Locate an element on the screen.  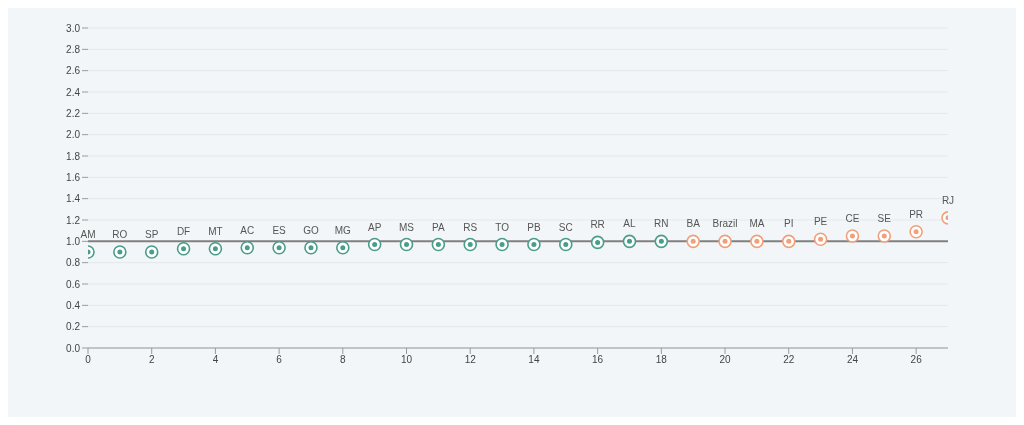
y-tick-label: 0.4 is located at coordinates (73, 305).